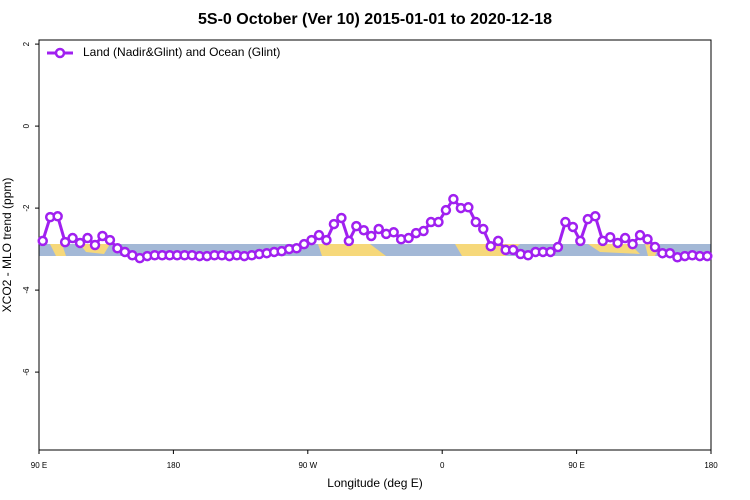 The width and height of the screenshot is (750, 500). What do you see at coordinates (60, 53) in the screenshot?
I see `legend-marker` at bounding box center [60, 53].